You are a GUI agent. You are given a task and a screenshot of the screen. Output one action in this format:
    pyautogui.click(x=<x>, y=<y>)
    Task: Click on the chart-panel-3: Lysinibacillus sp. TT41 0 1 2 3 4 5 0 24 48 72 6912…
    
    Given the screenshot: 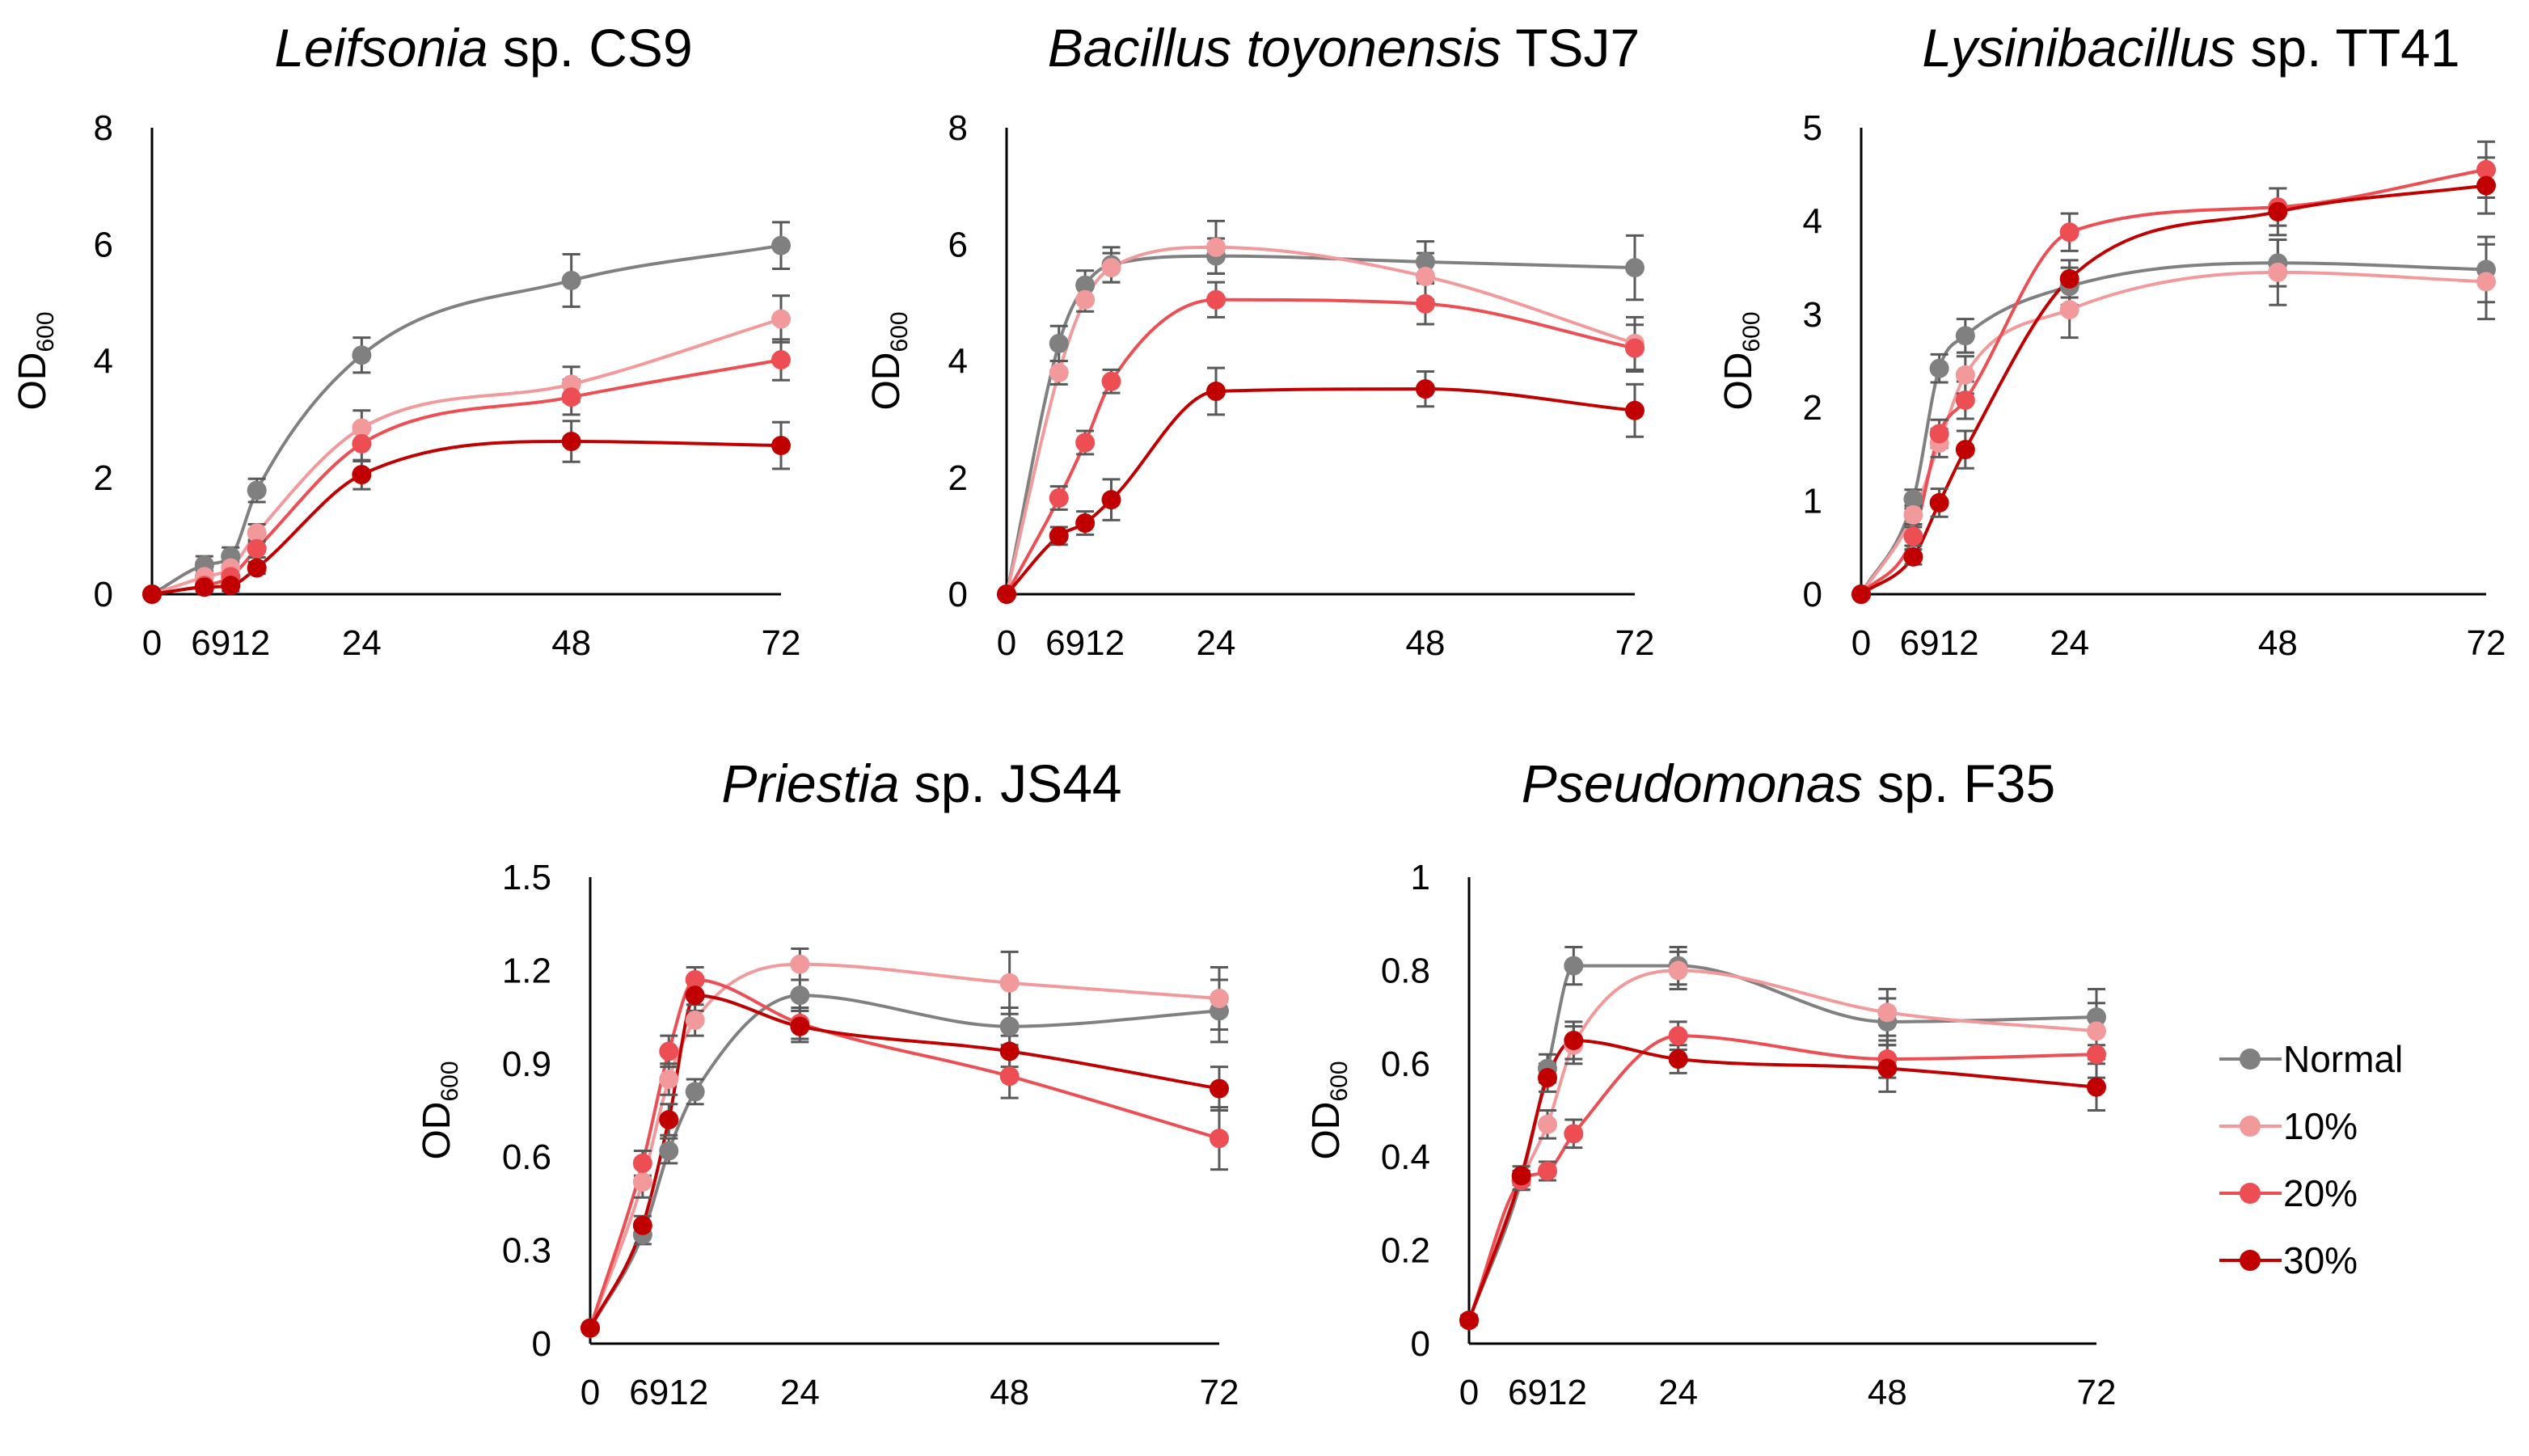 What is the action you would take?
    pyautogui.click(x=2111, y=340)
    